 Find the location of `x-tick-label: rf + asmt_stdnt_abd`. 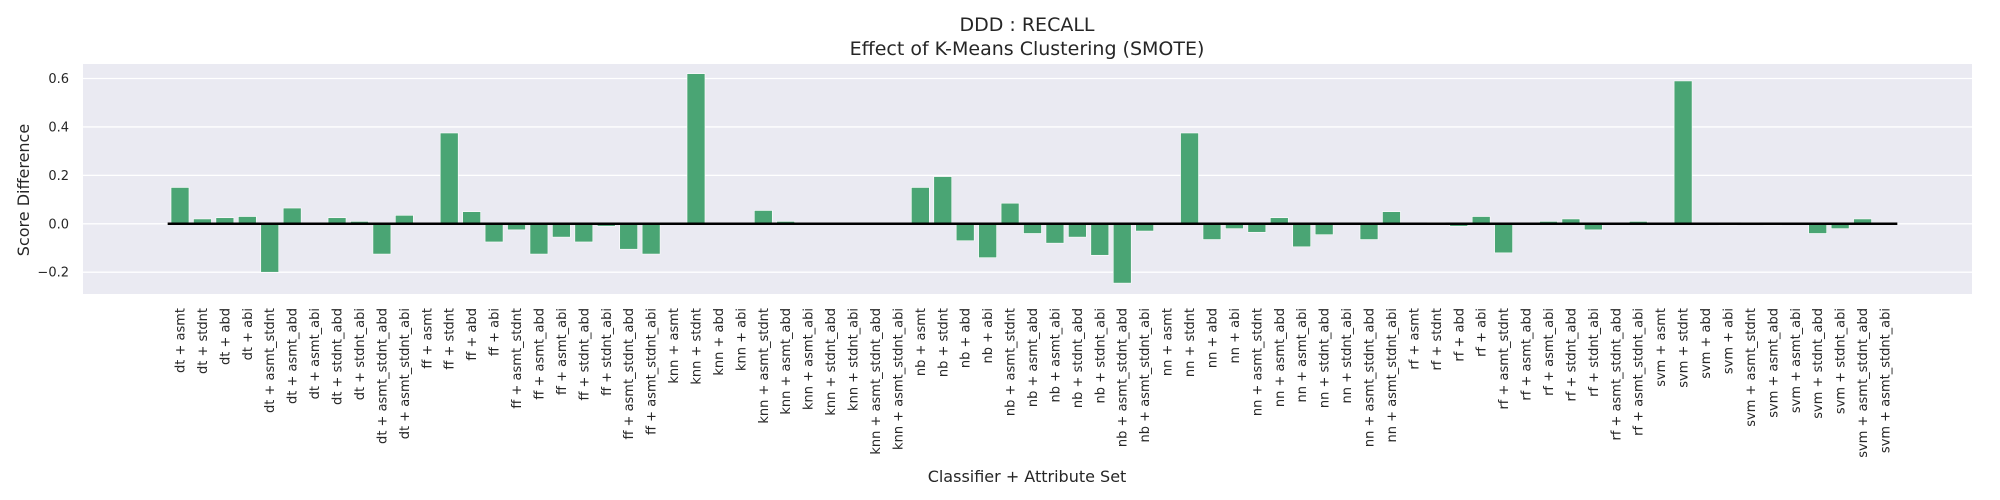

x-tick-label: rf + asmt_stdnt_abd is located at coordinates (1616, 374).